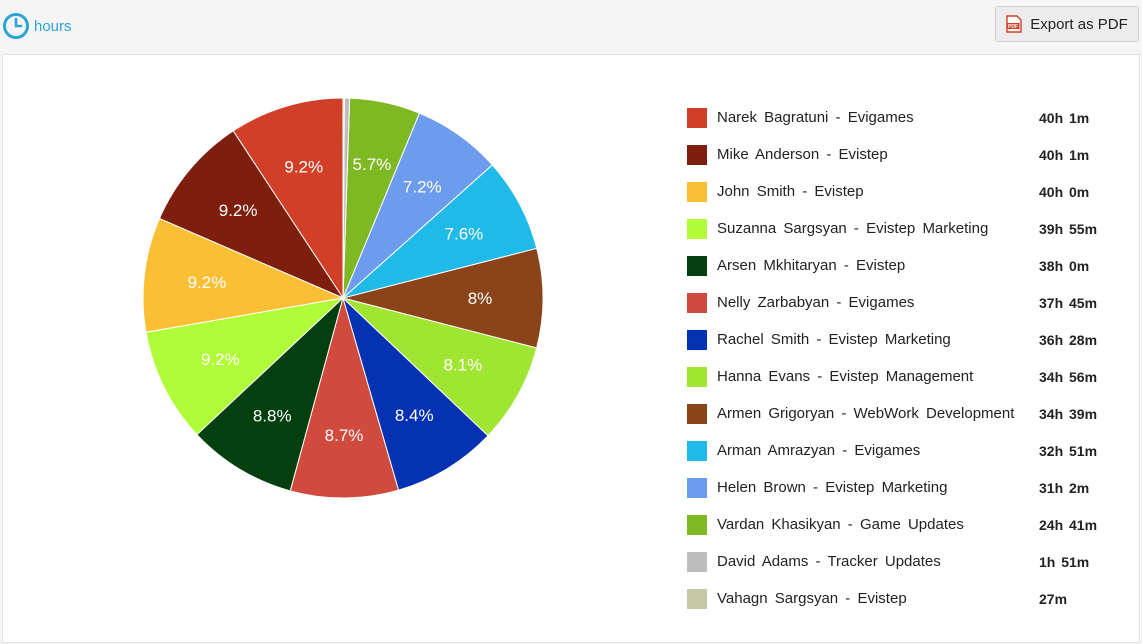  I want to click on legend-item: John Smith - Evistep 40h 0m, so click(907, 191).